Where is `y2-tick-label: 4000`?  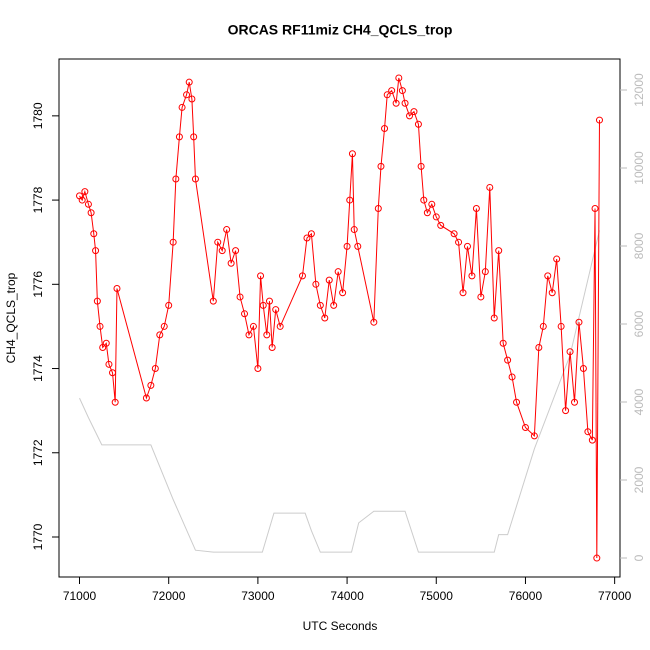 y2-tick-label: 4000 is located at coordinates (639, 401).